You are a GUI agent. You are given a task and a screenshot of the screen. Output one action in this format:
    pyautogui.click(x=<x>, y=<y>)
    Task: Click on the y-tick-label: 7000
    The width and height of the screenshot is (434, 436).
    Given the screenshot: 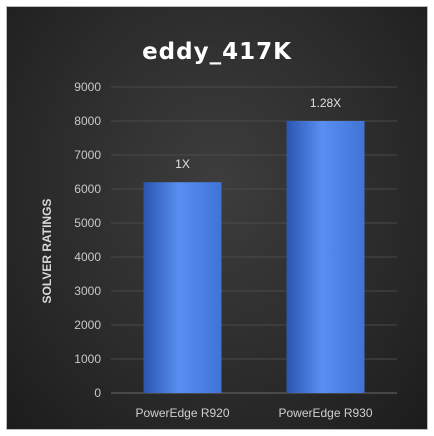 What is the action you would take?
    pyautogui.click(x=87, y=155)
    